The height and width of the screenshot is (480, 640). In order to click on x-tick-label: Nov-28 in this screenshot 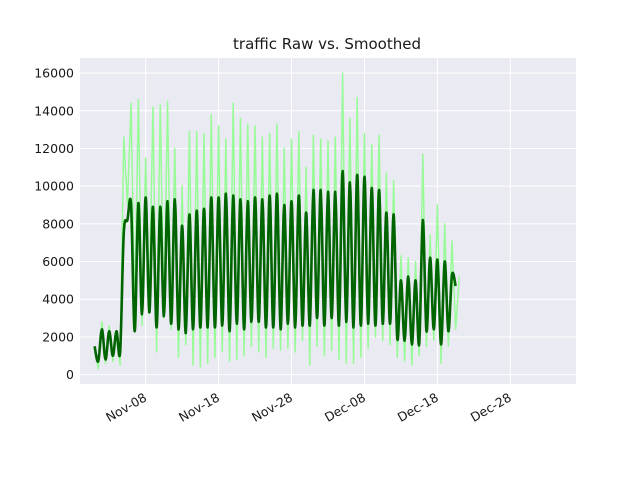, I will do `click(272, 407)`.